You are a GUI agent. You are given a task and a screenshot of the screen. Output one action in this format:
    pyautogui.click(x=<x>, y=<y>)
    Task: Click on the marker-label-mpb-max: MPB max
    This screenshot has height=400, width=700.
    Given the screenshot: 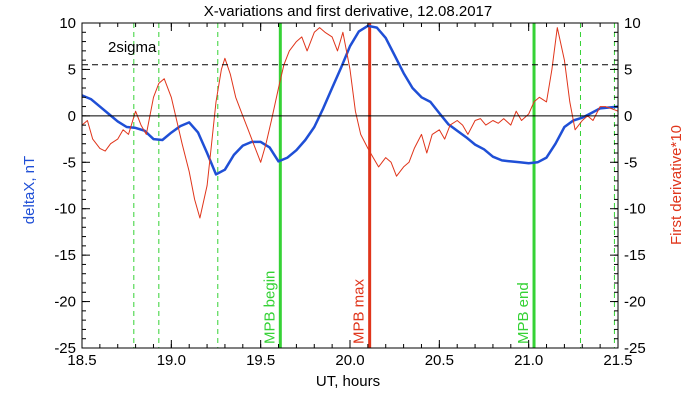 What is the action you would take?
    pyautogui.click(x=359, y=311)
    